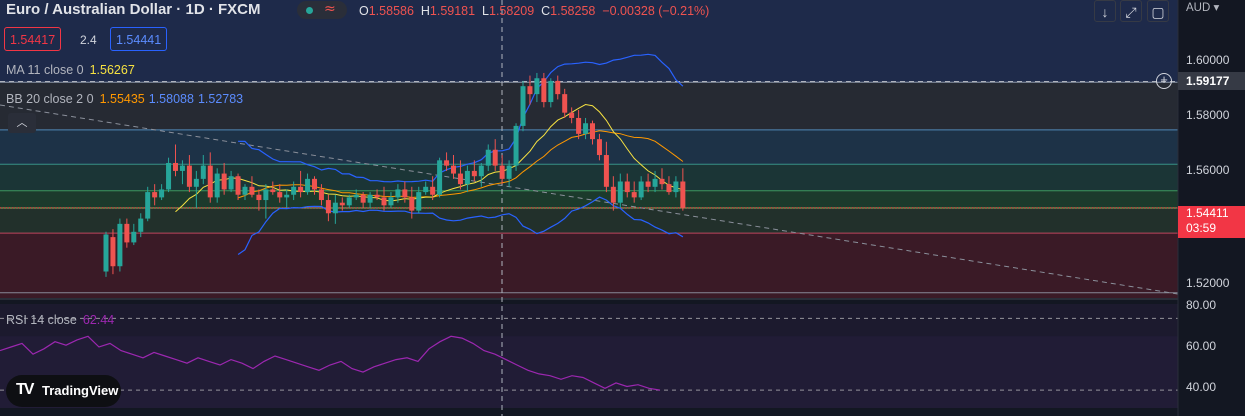  What do you see at coordinates (573, 11) in the screenshot?
I see `ohlc-close-value: 1.58258` at bounding box center [573, 11].